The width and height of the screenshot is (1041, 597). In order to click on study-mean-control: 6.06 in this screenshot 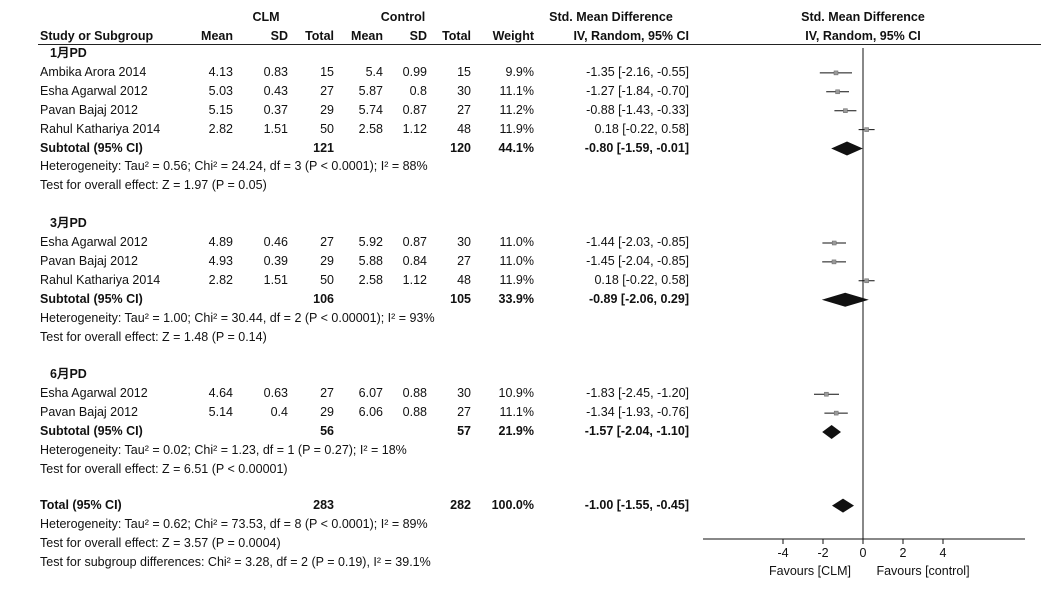, I will do `click(370, 412)`.